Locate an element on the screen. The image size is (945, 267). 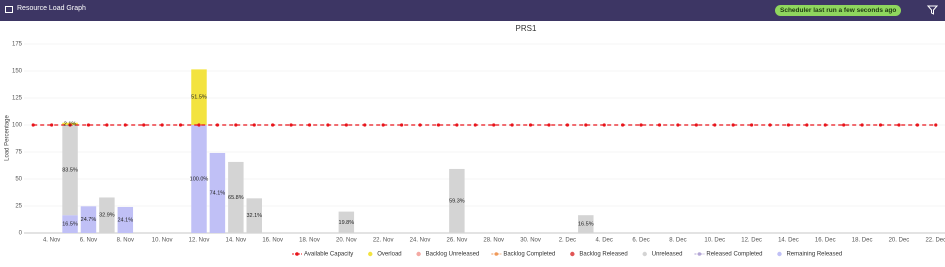
x-tick-label: 22. Nov is located at coordinates (383, 241).